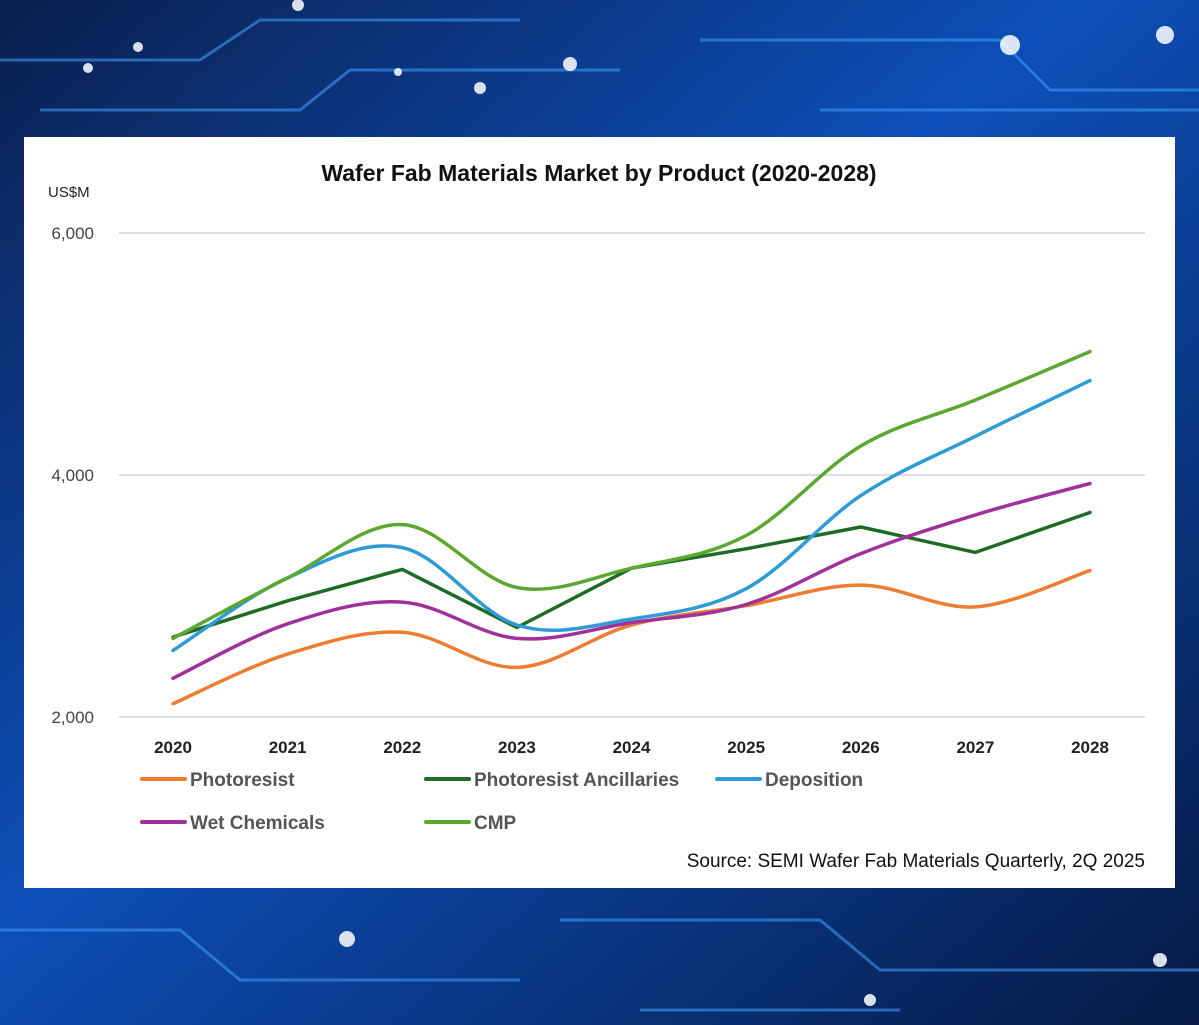  I want to click on y-axis-ticks: 2,000 4,000 6,000, so click(72, 475).